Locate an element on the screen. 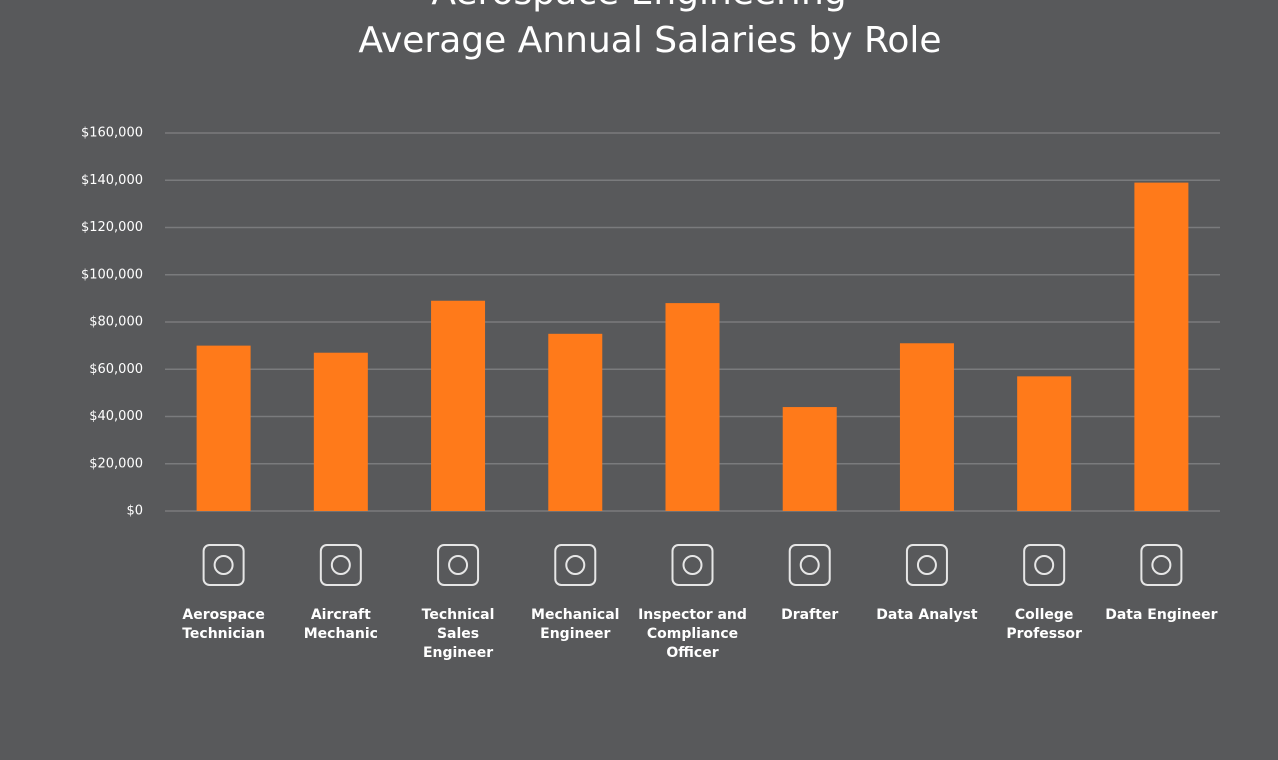 Image resolution: width=1278 pixels, height=760 pixels. chart-title: Aerospace Engineering is located at coordinates (638, 6).